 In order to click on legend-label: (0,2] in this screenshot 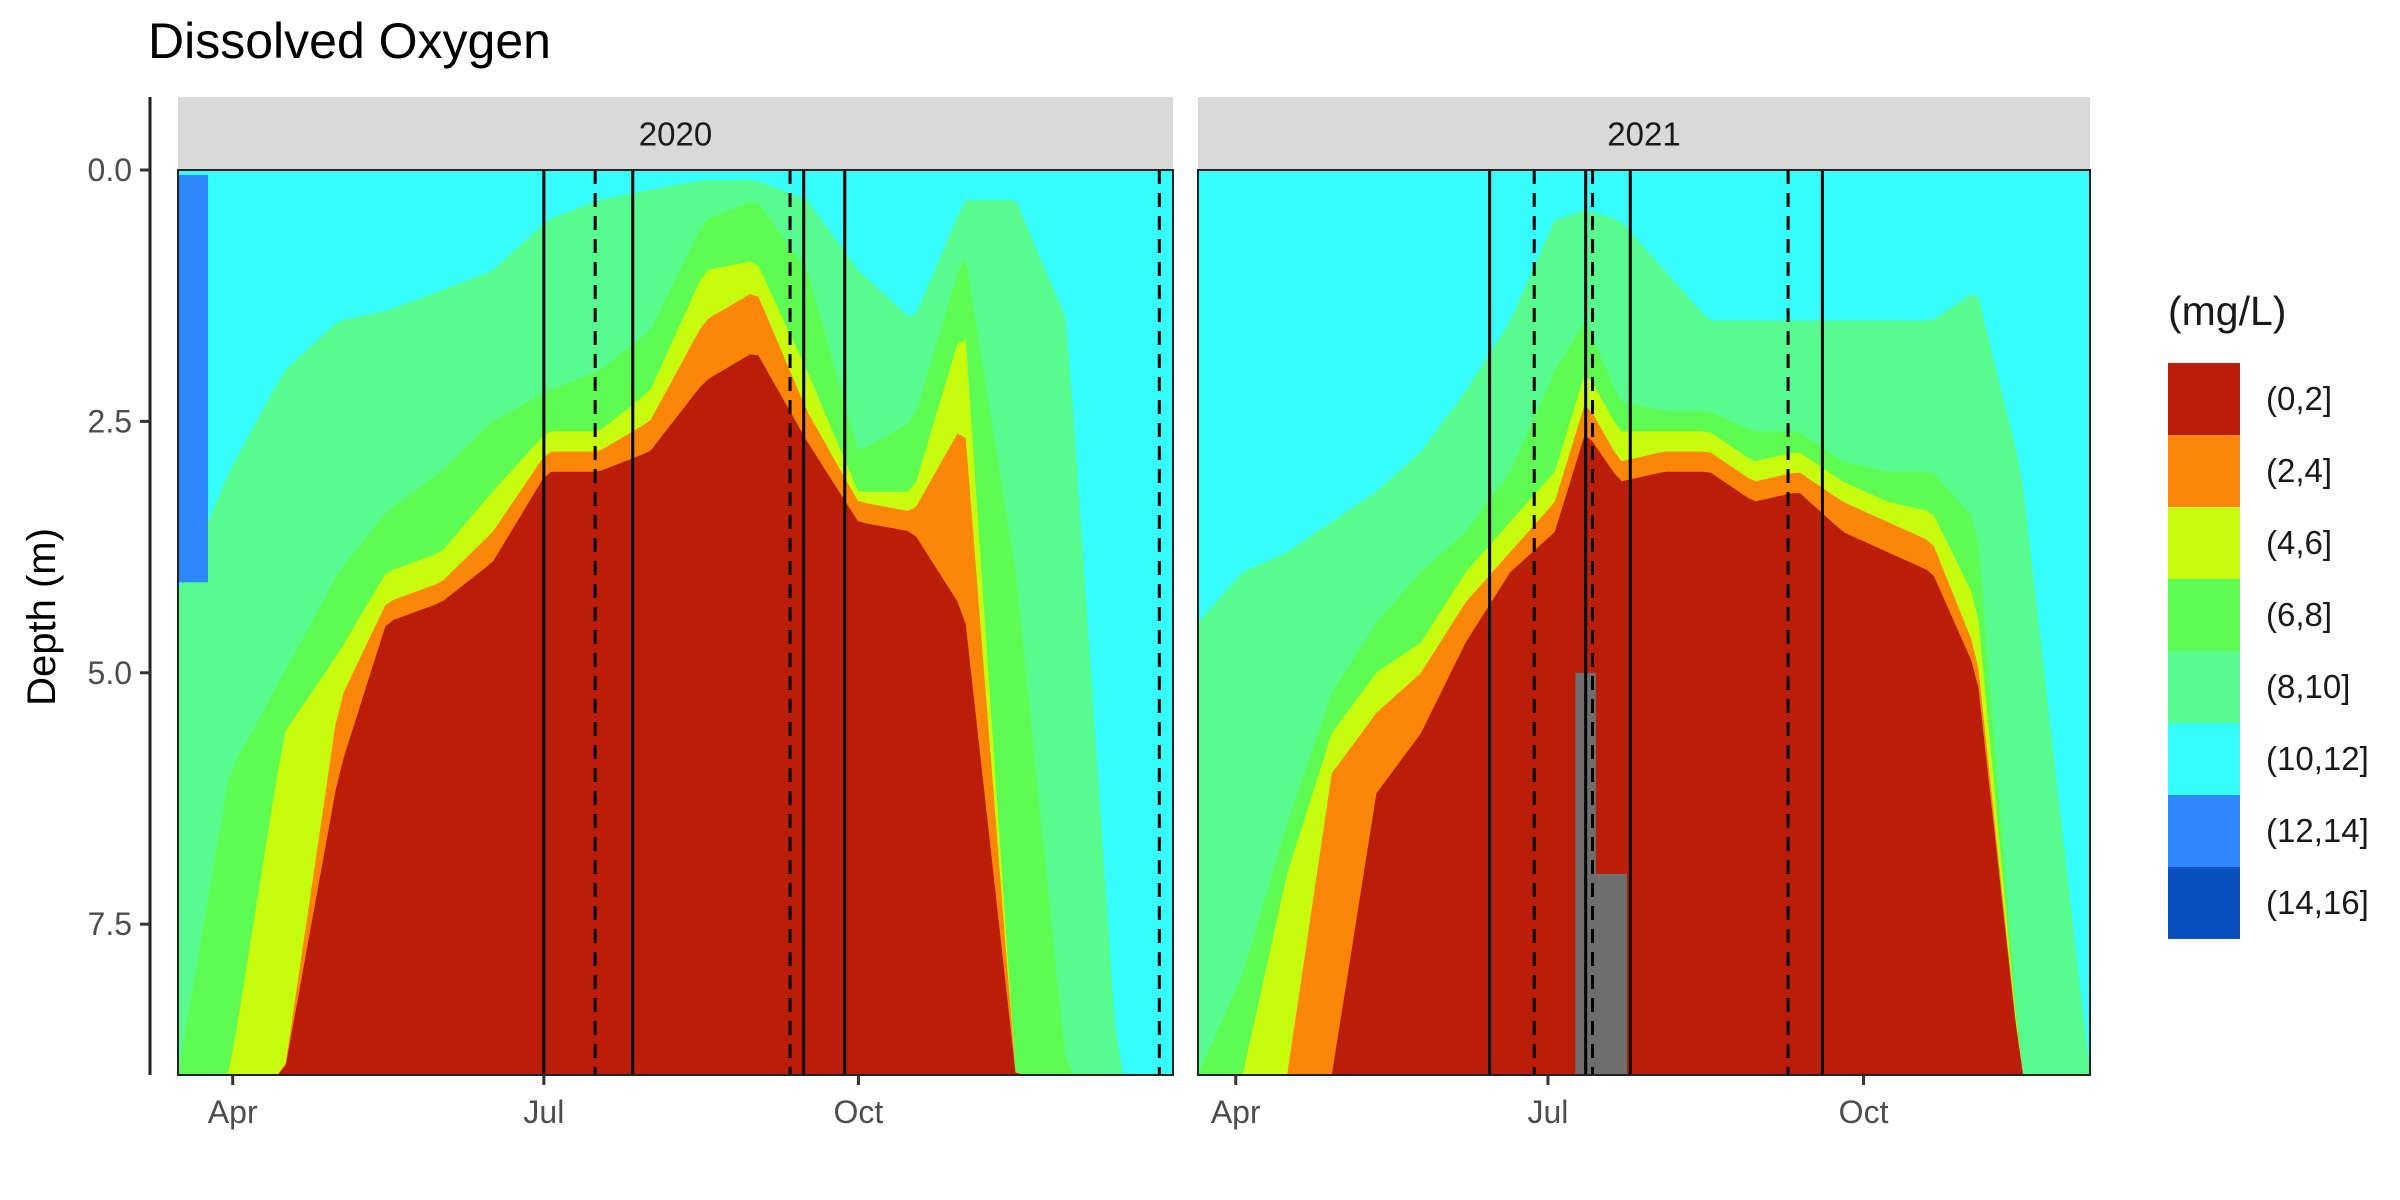, I will do `click(2299, 398)`.